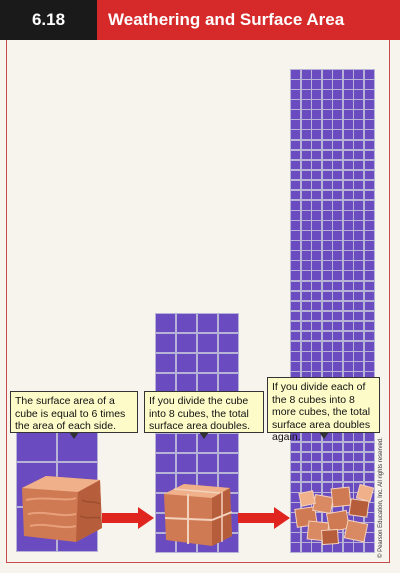 This screenshot has height=573, width=400. I want to click on right-arrow-icon, so click(128, 518).